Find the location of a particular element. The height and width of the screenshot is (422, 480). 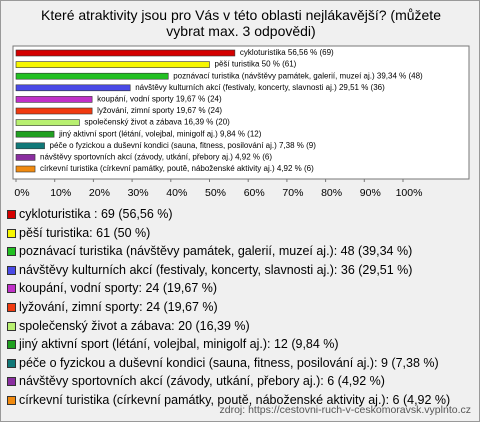

legend-item: koupání, vodní sporty: 24 (19,67 %) is located at coordinates (241, 288).